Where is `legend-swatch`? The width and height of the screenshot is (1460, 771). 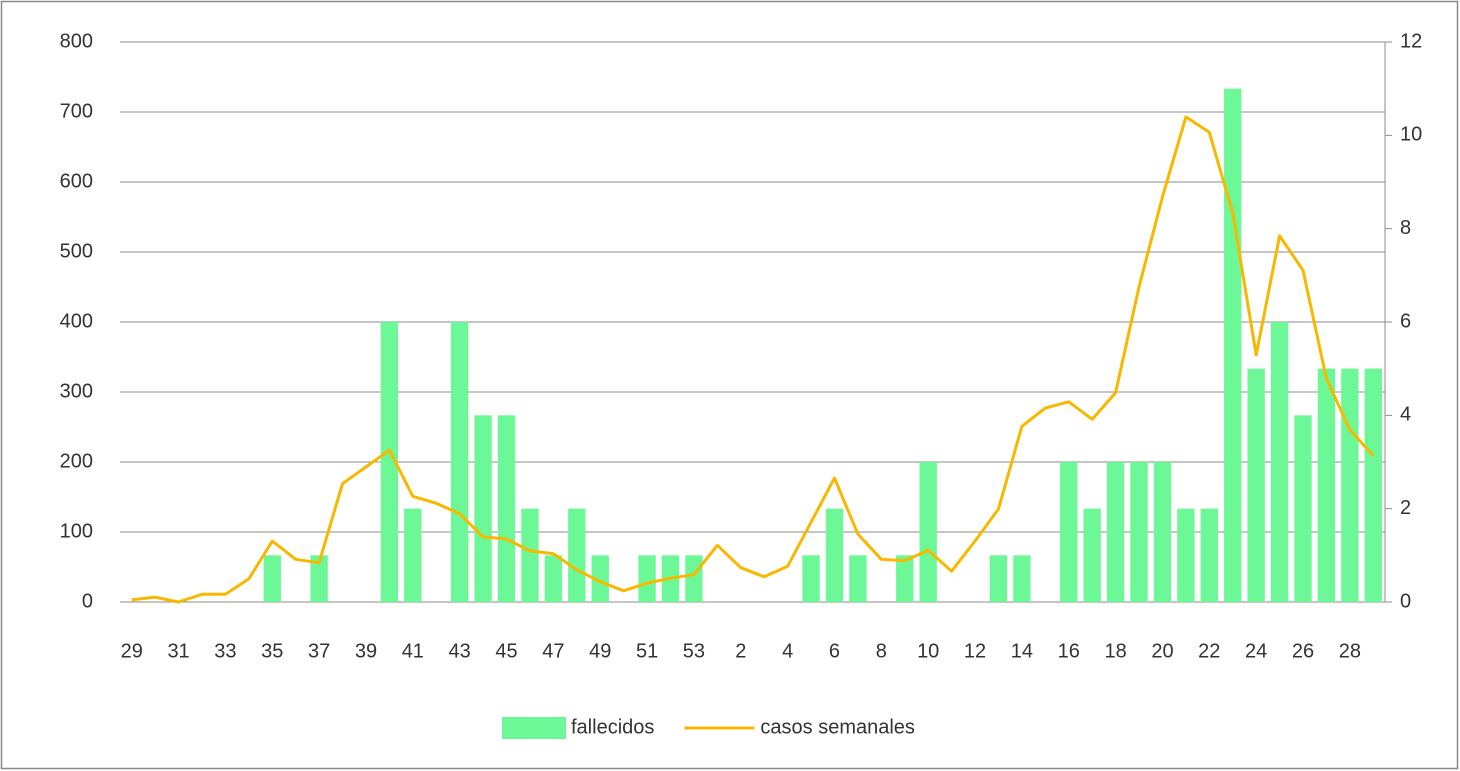
legend-swatch is located at coordinates (534, 728).